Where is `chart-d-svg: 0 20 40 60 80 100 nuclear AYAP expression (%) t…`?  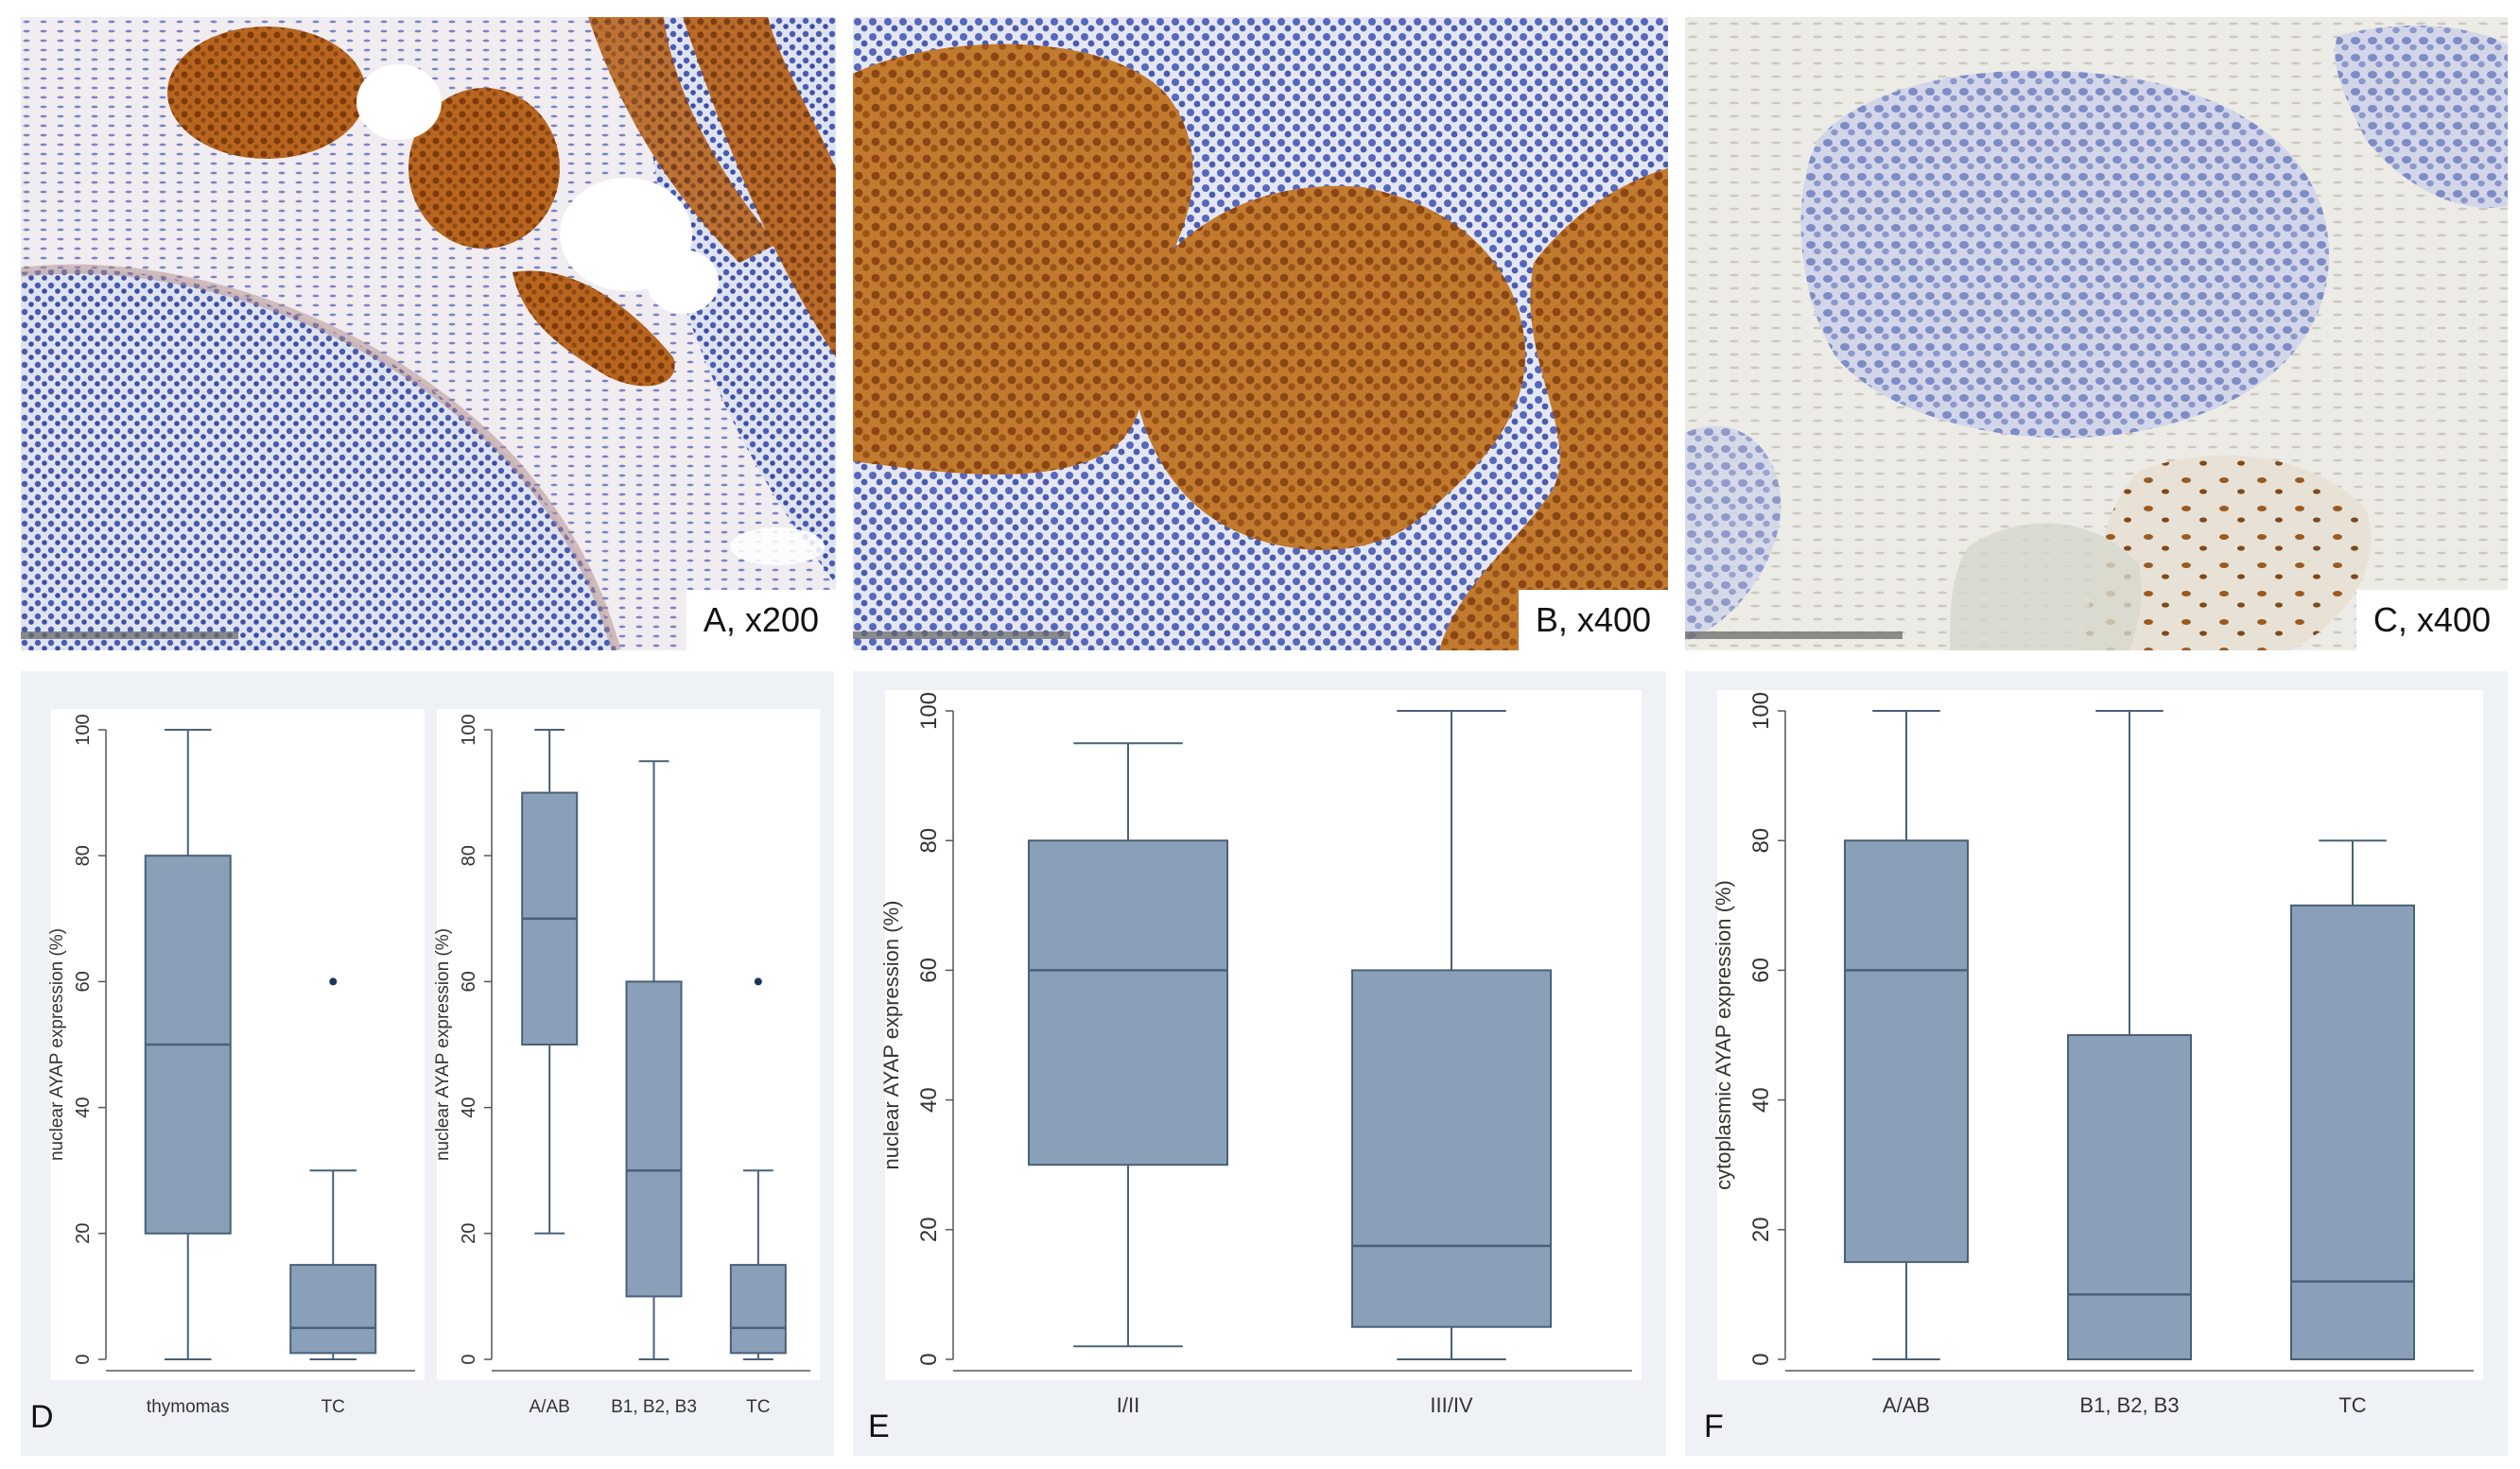
chart-d-svg: 0 20 40 60 80 100 nuclear AYAP expression (%) t… is located at coordinates (434, 1063).